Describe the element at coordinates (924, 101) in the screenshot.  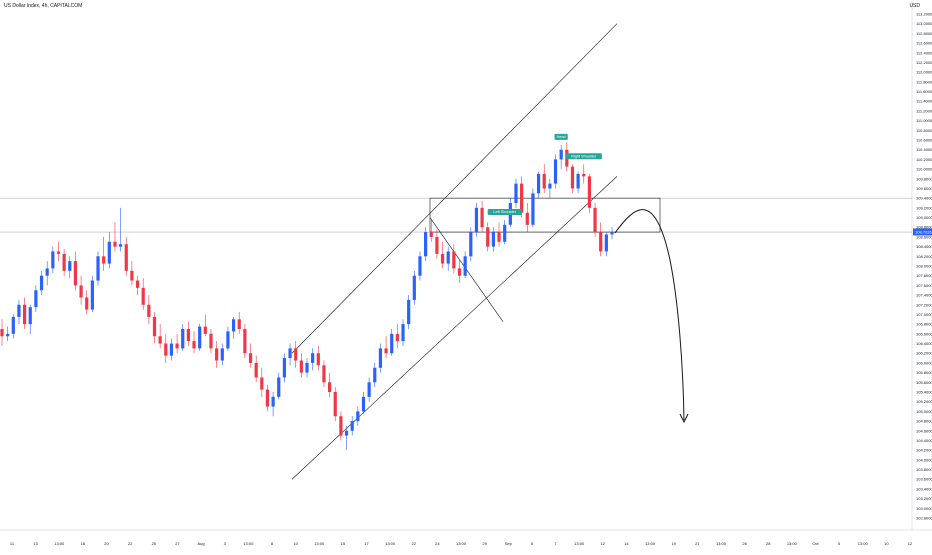
I see `y-tick-label: 111.4000` at that location.